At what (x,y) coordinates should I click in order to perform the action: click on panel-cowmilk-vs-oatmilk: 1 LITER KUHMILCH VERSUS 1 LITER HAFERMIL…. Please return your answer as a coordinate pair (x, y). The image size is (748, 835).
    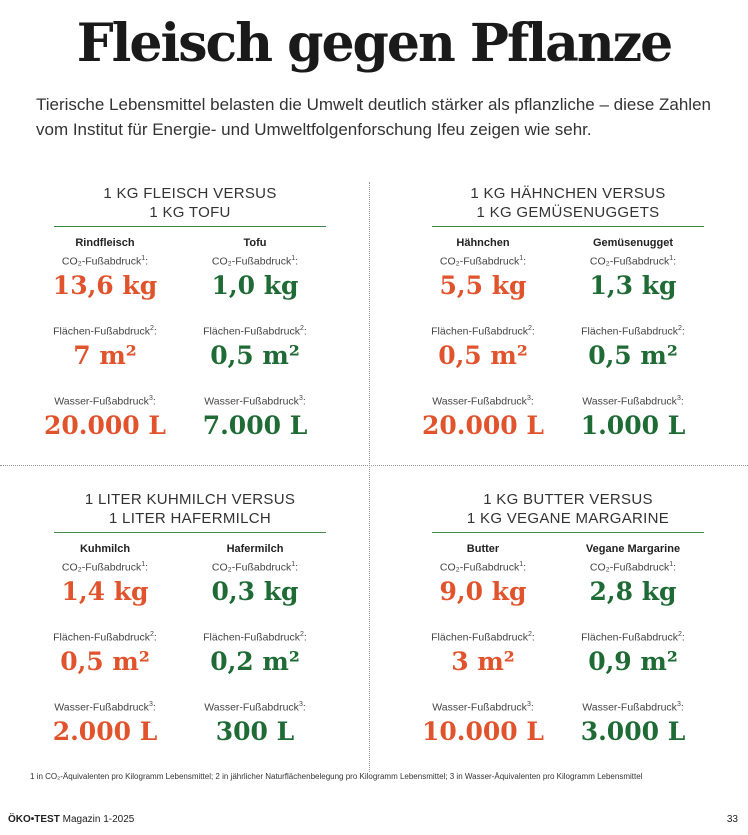
    Looking at the image, I should click on (190, 631).